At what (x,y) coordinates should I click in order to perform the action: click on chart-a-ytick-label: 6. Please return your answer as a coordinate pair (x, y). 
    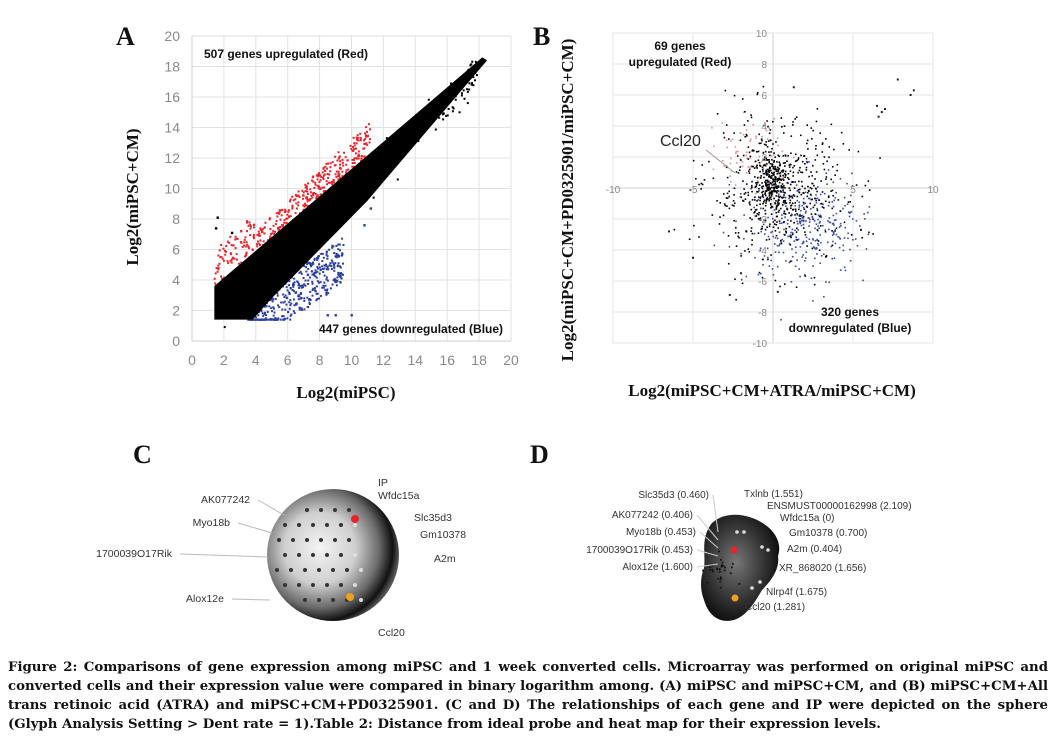
    Looking at the image, I should click on (176, 250).